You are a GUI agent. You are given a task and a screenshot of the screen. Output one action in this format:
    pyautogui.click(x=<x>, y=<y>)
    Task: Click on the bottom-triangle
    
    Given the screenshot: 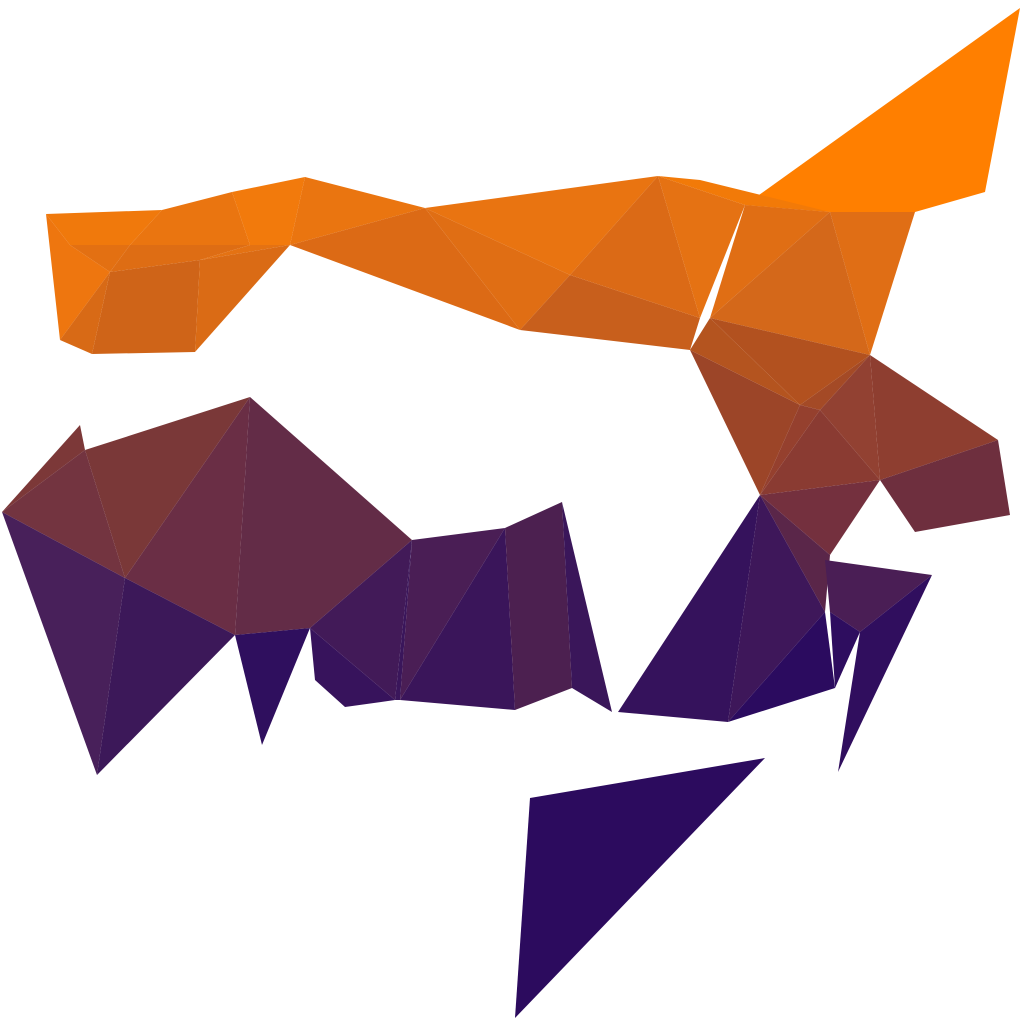 What is the action you would take?
    pyautogui.click(x=640, y=888)
    